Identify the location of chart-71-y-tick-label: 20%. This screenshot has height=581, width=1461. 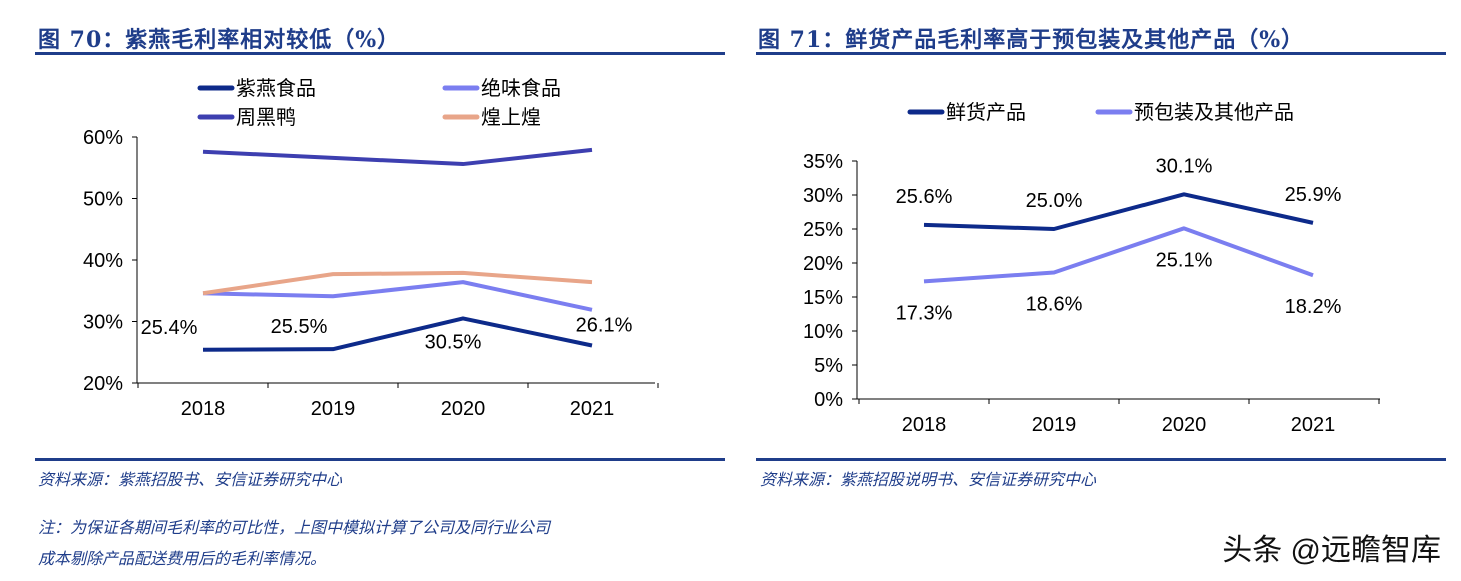
(823, 264).